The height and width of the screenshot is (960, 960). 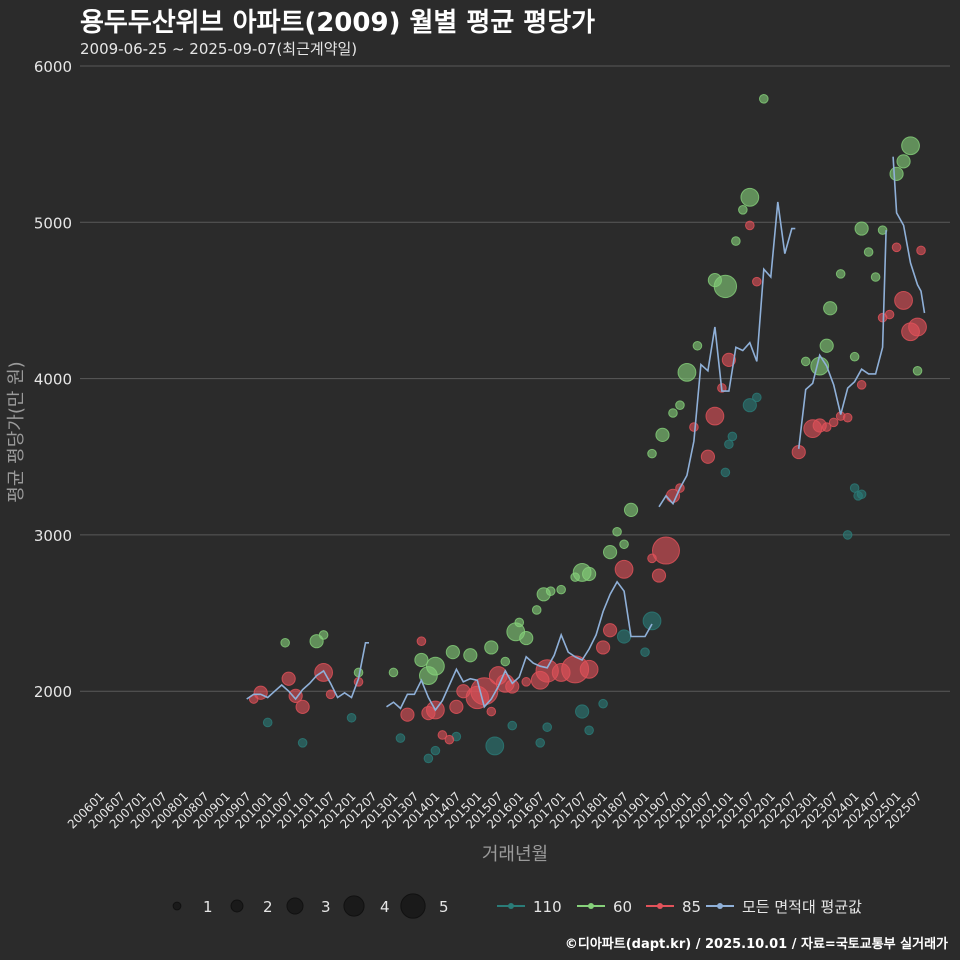 What do you see at coordinates (802, 907) in the screenshot?
I see `series-legend-label: 모든 면적대 평균값` at bounding box center [802, 907].